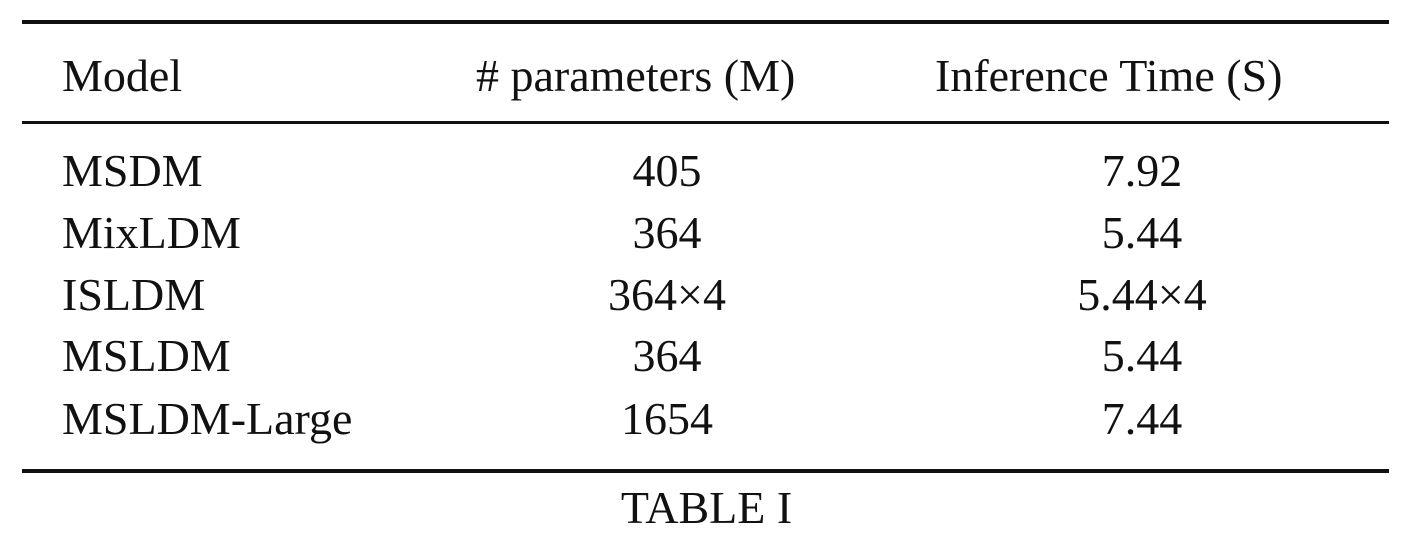 The width and height of the screenshot is (1413, 541). What do you see at coordinates (132, 170) in the screenshot?
I see `cell-model: MSDM` at bounding box center [132, 170].